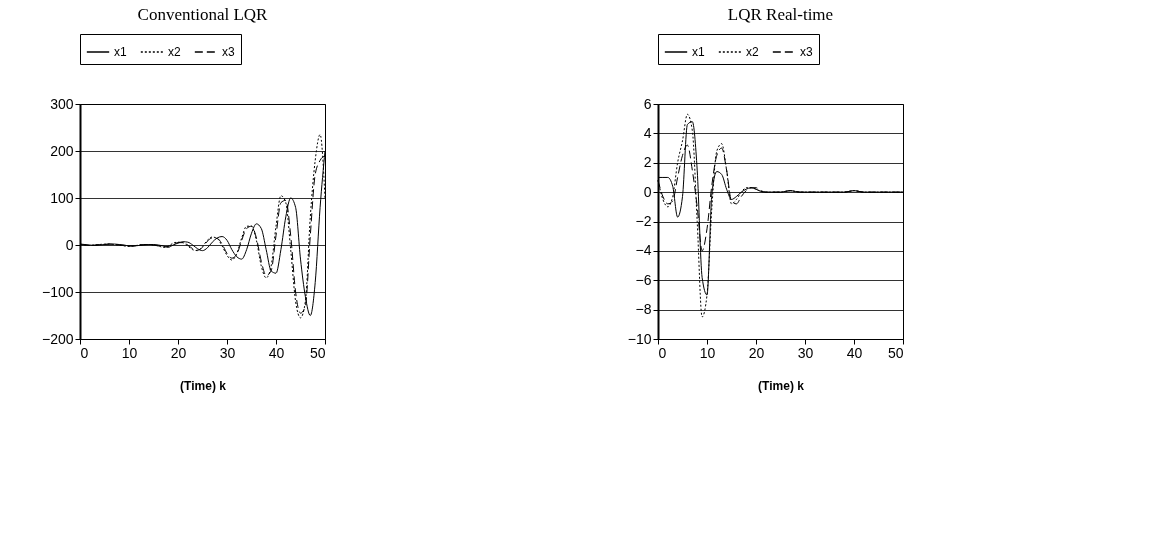 The height and width of the screenshot is (533, 1157). I want to click on y-tick-label: 6, so click(647, 103).